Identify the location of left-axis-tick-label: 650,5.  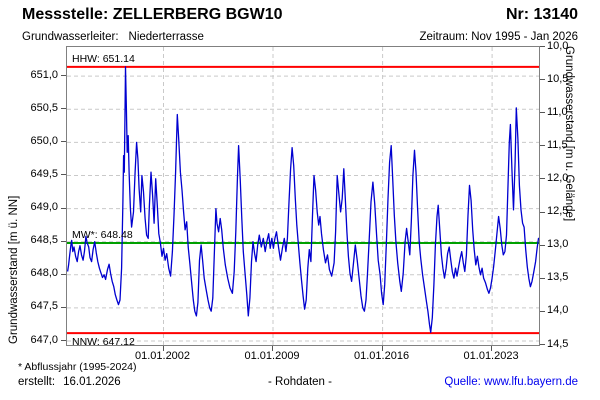
(44, 107).